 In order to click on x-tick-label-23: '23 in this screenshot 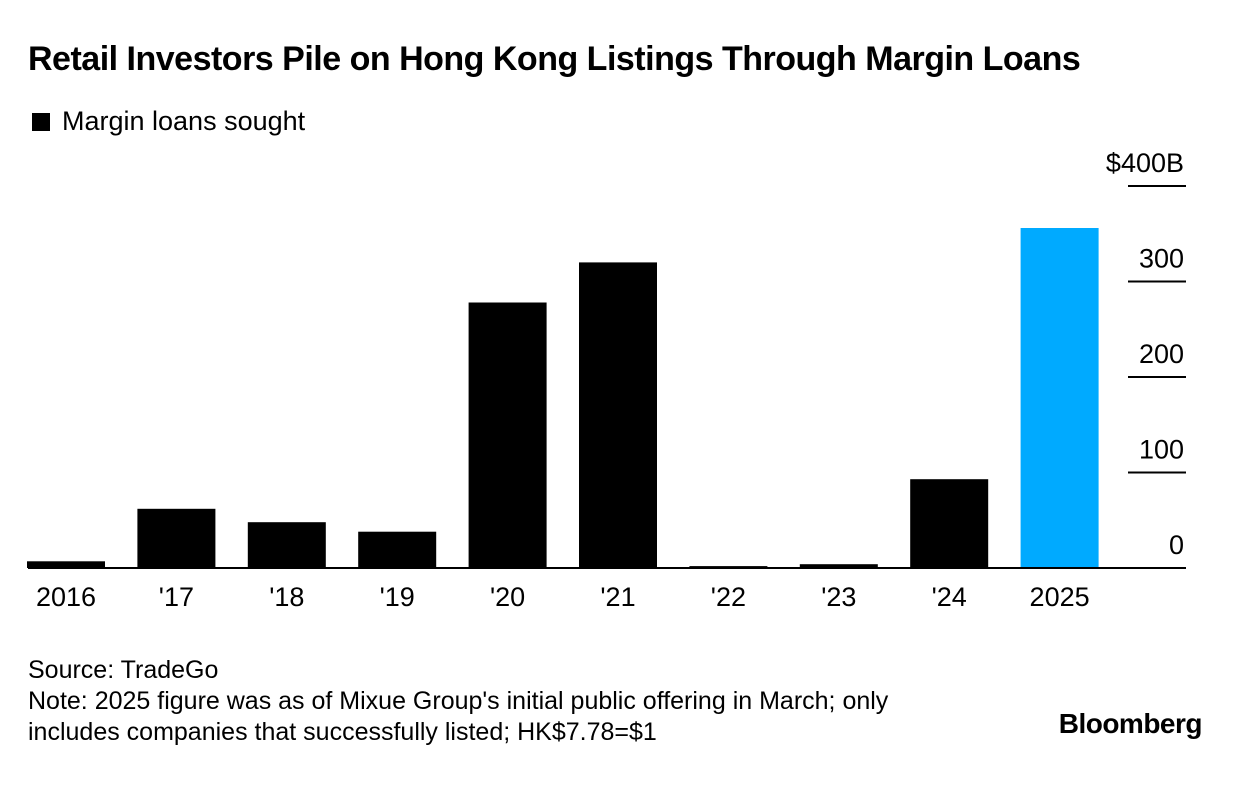, I will do `click(838, 597)`.